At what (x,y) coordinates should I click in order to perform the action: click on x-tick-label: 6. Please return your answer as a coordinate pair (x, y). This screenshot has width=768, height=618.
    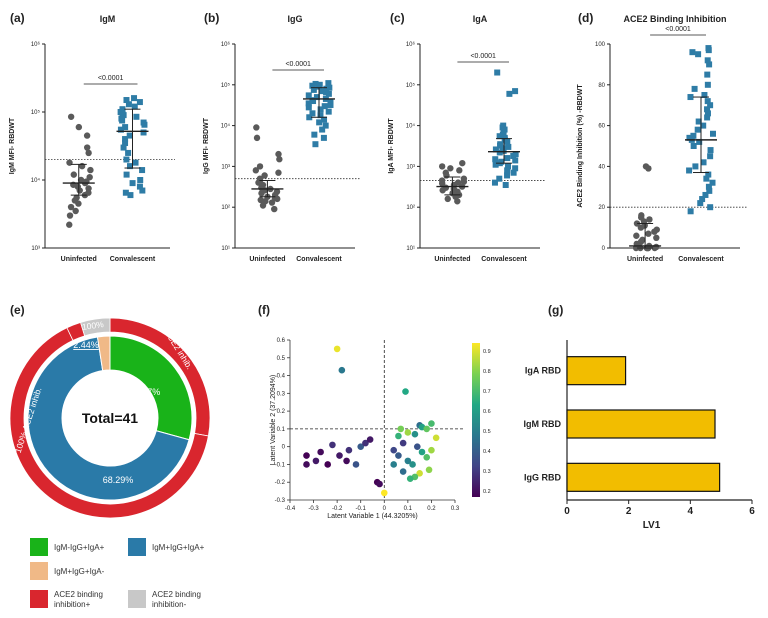
    Looking at the image, I should click on (752, 511).